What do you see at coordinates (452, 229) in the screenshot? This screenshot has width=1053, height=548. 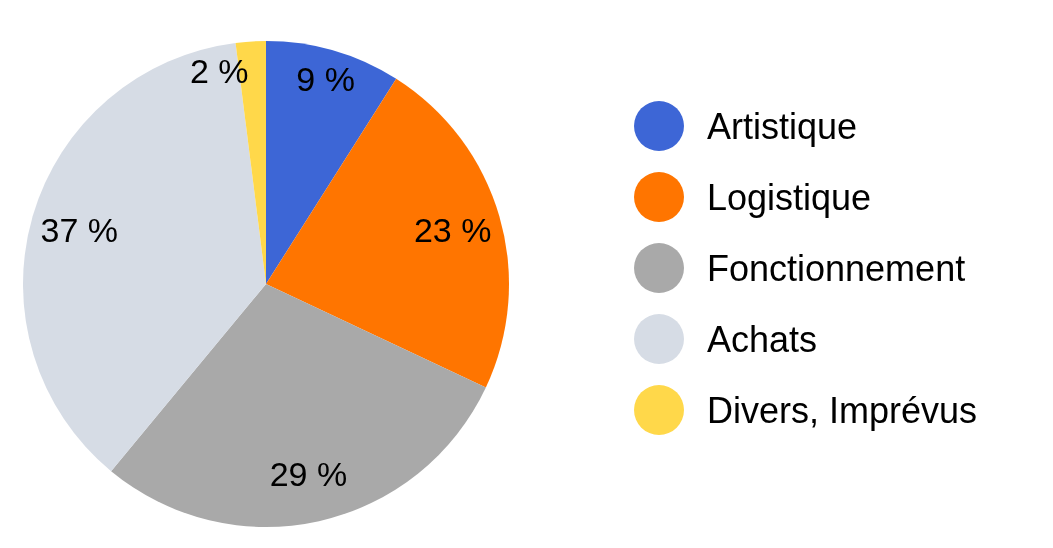 I see `data-label: 23 %` at bounding box center [452, 229].